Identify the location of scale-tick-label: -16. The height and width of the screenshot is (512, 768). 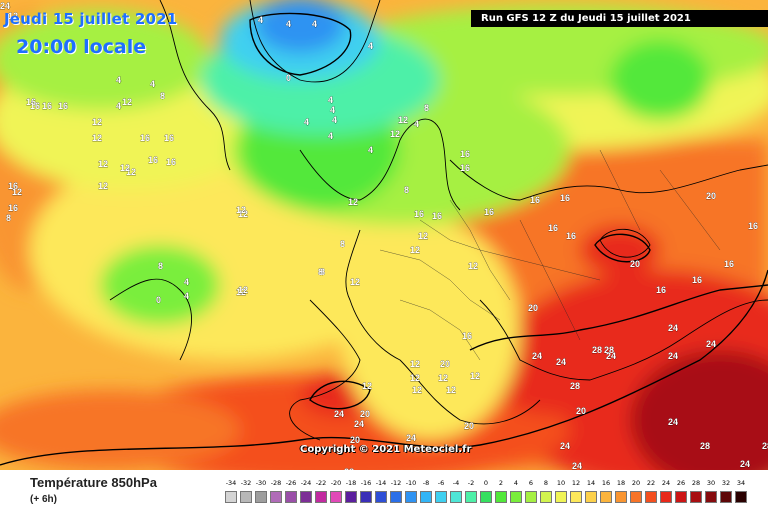
(366, 483).